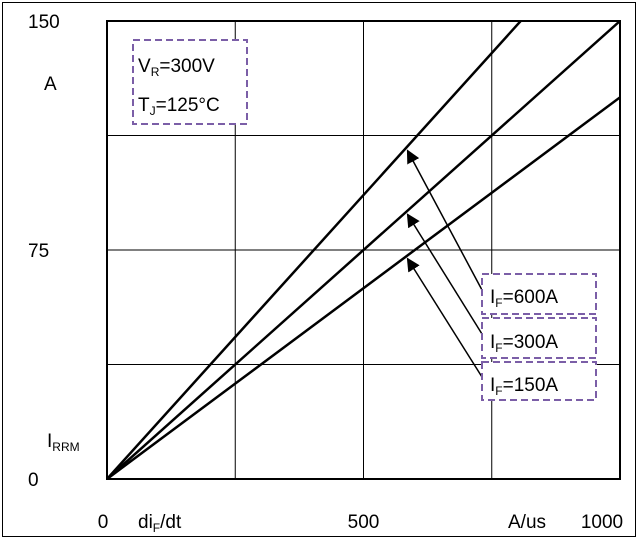 This screenshot has height=541, width=640. I want to click on series-label-150: IF=150A, so click(539, 381).